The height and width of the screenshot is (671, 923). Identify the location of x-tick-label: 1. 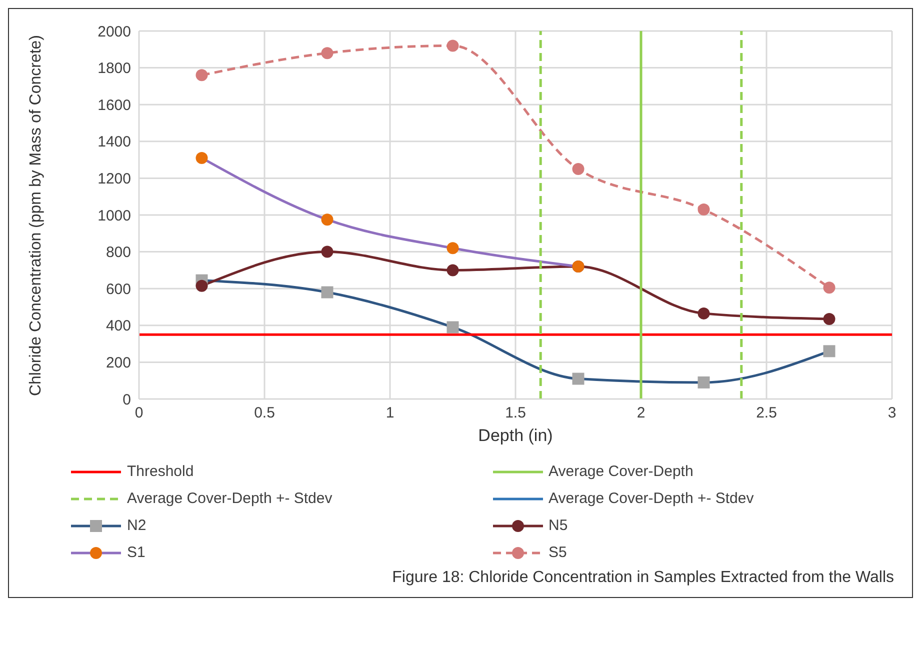
(390, 413).